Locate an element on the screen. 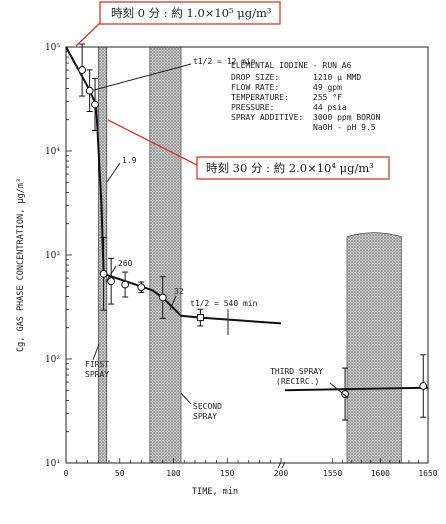 This screenshot has height=524, width=446. y-axis-title: Cg, GAS PHASE CONCENTRATION, μg/m³ is located at coordinates (21, 265).